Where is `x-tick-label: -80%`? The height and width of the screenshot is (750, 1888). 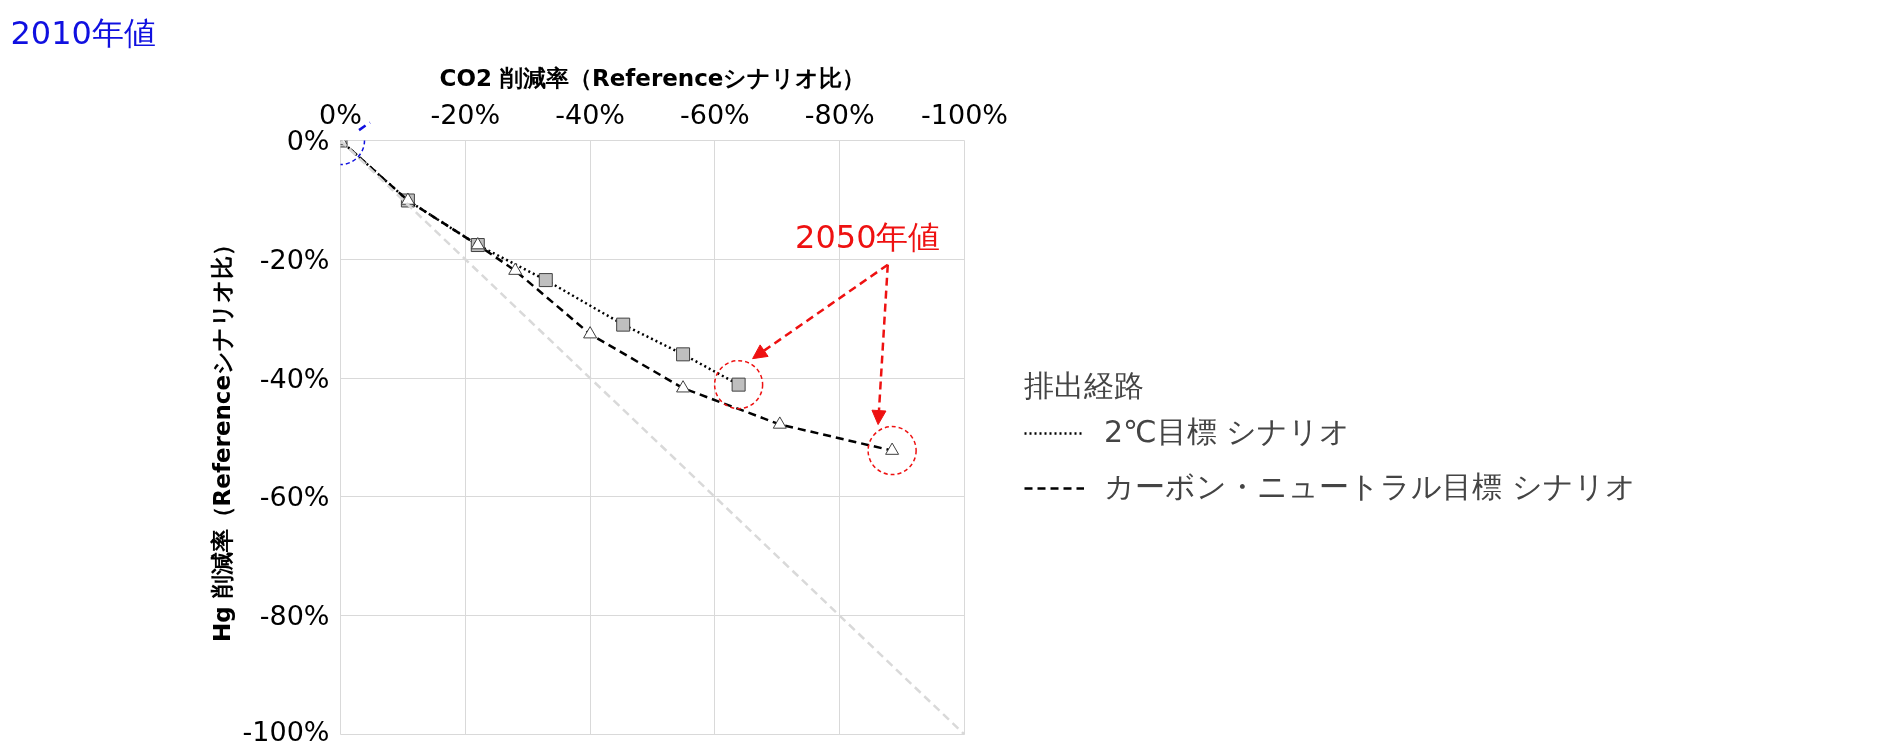
x-tick-label: -80% is located at coordinates (839, 114).